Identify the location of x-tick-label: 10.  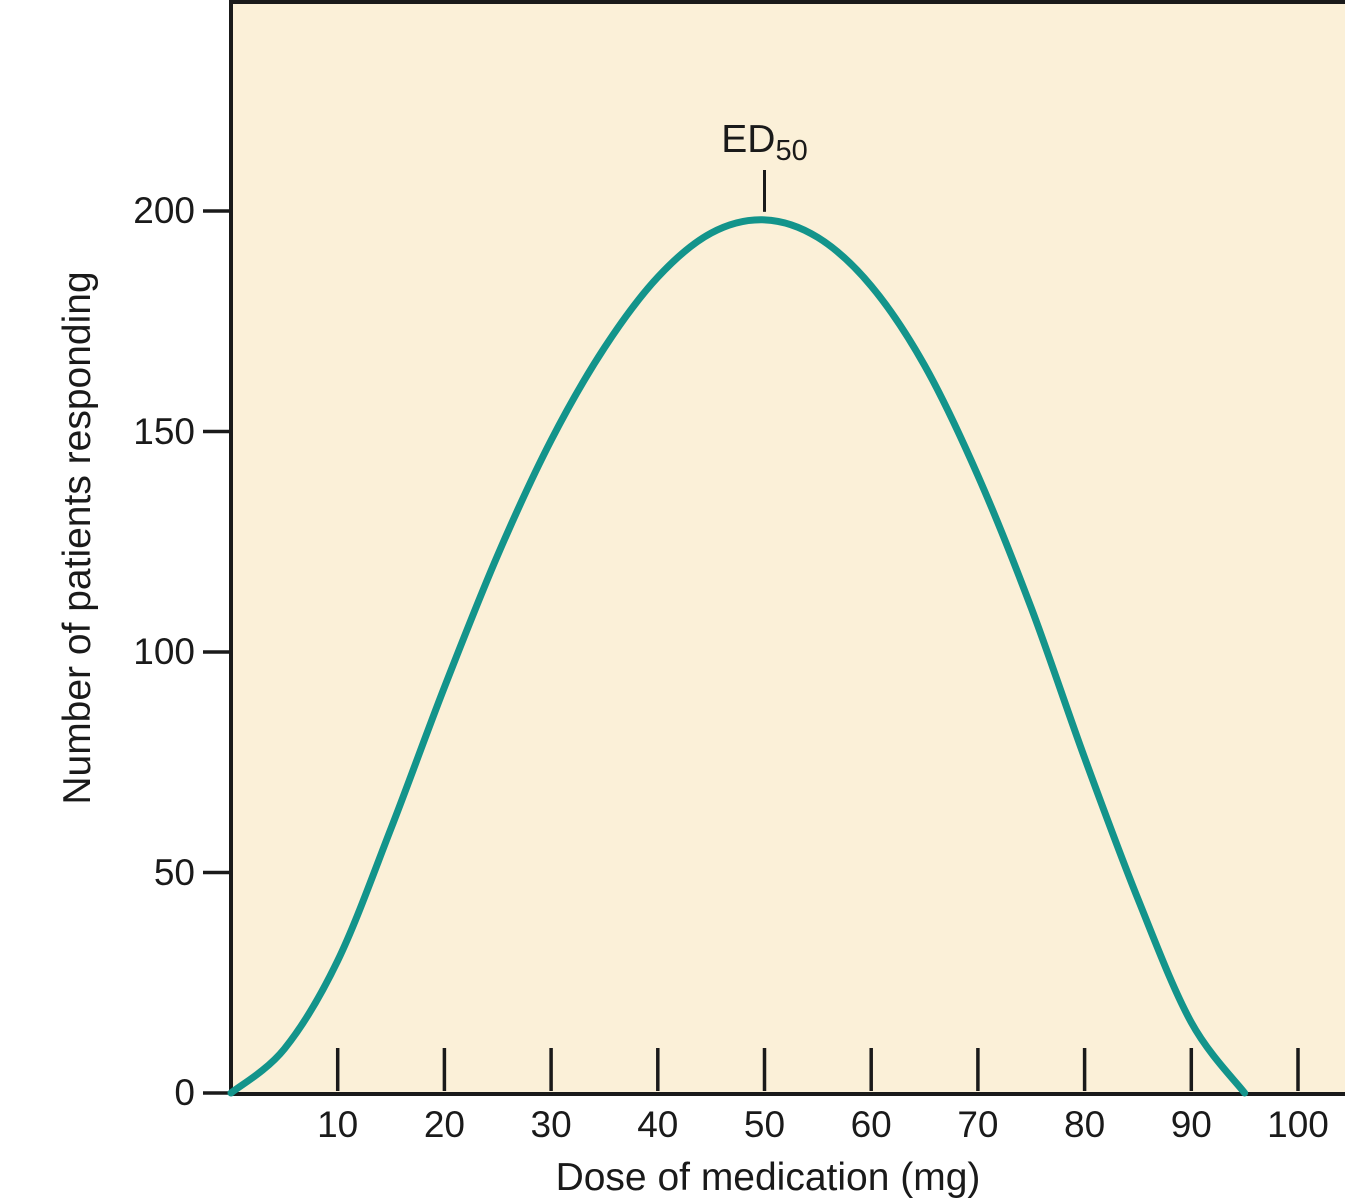
(338, 1124).